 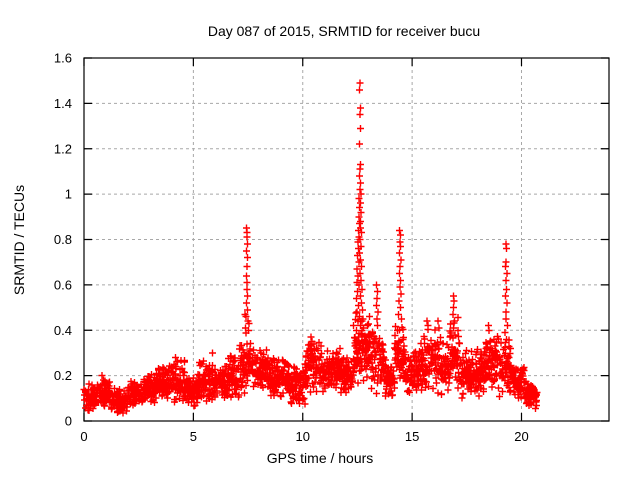 I want to click on y-tick-label: 1.6, so click(x=63, y=58).